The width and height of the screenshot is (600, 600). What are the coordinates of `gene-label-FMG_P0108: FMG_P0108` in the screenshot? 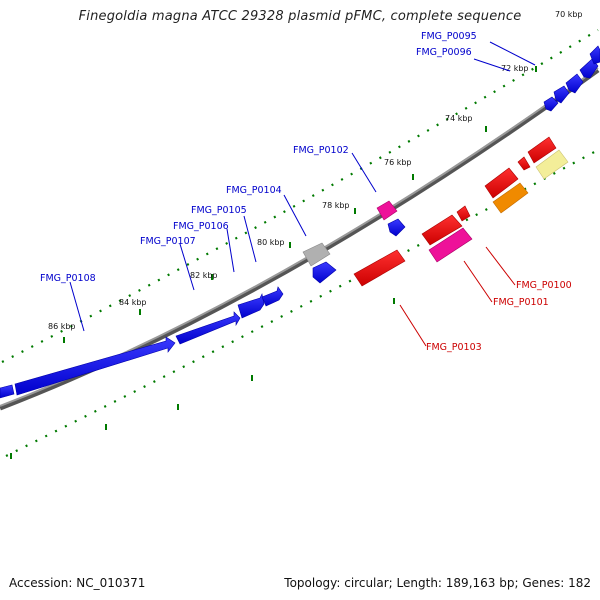 It's located at (68, 278).